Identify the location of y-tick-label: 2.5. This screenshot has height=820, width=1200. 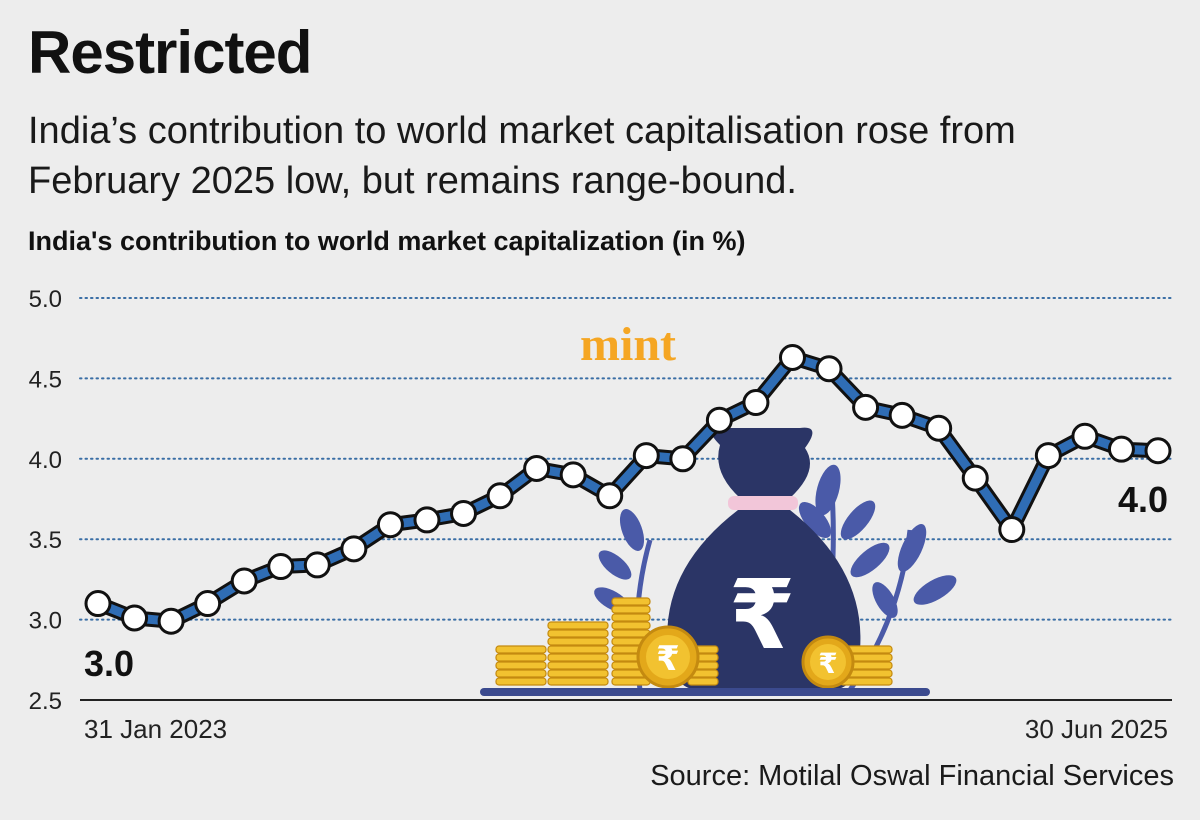
(45, 701).